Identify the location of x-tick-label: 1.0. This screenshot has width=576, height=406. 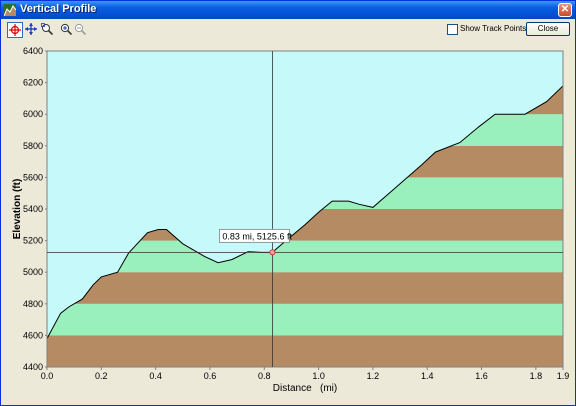
(318, 376).